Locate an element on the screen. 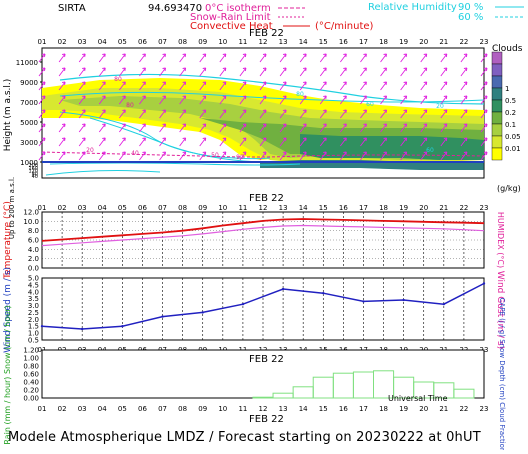  colorbar-tick-0.5: 0.5 is located at coordinates (510, 101).